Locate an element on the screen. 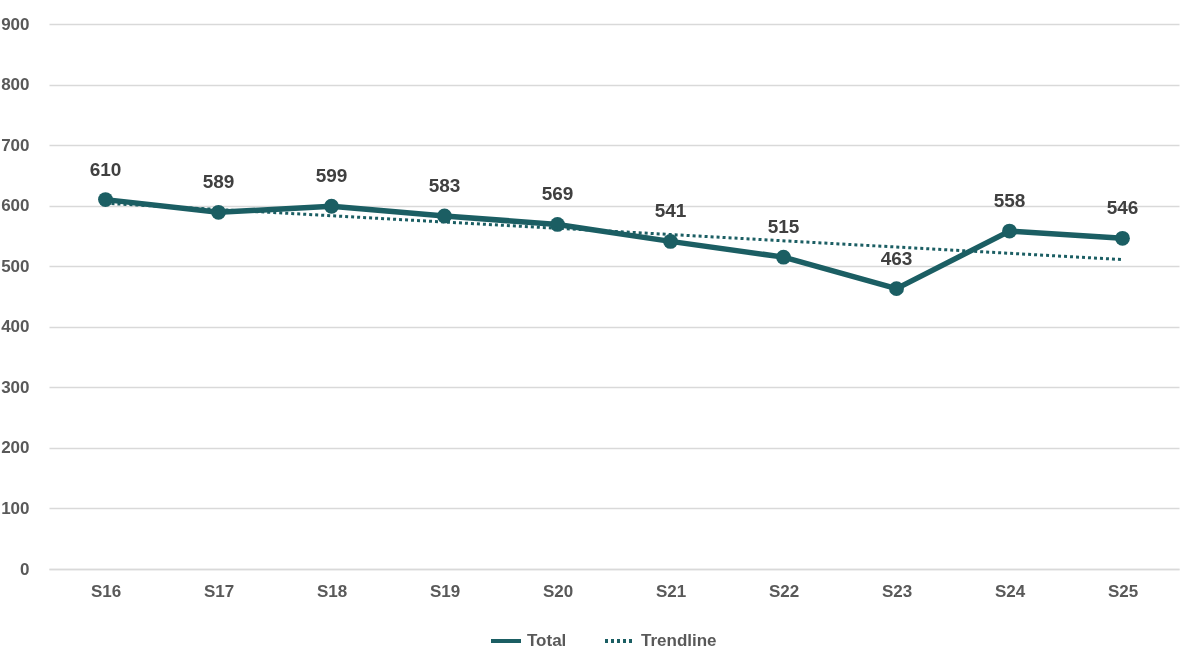 The height and width of the screenshot is (662, 1204). x-tick-label: S21 is located at coordinates (671, 591).